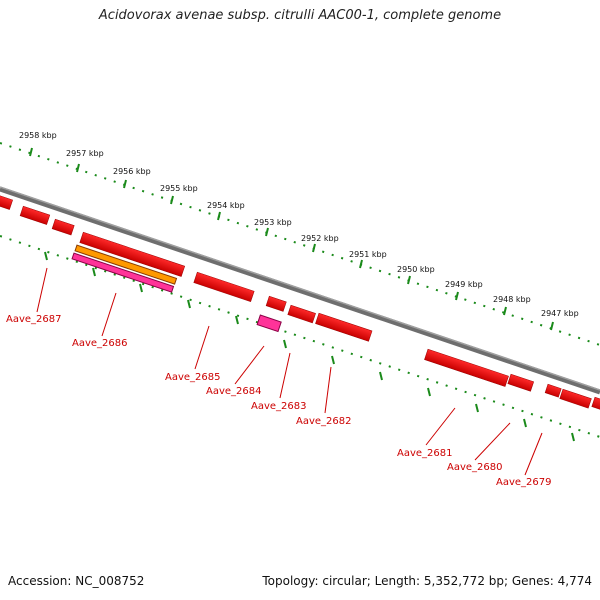 This screenshot has width=600, height=600. Describe the element at coordinates (179, 188) in the screenshot. I see `kbp-label: 2955 kbp` at that location.